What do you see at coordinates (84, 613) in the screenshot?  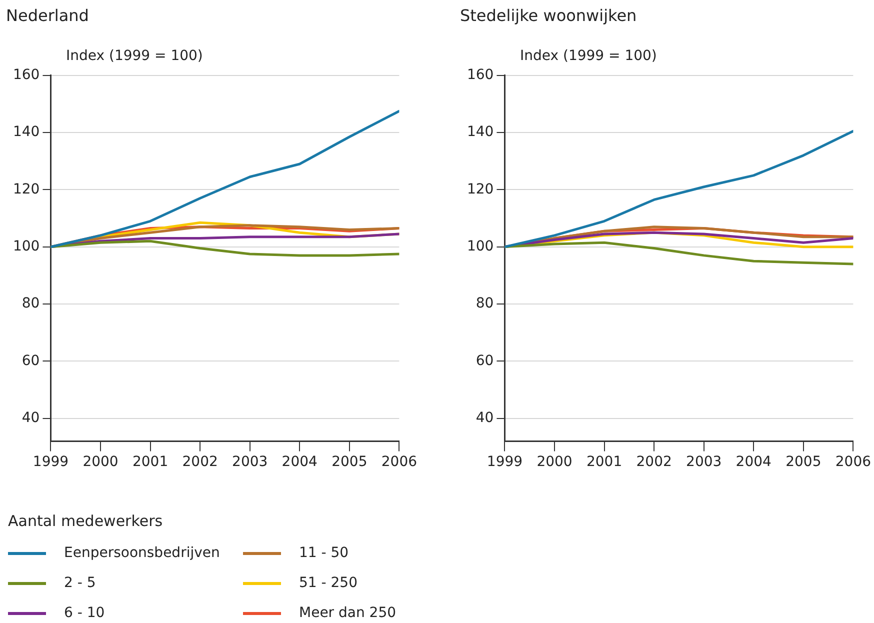 I see `legend-label: 6 - 10` at bounding box center [84, 613].